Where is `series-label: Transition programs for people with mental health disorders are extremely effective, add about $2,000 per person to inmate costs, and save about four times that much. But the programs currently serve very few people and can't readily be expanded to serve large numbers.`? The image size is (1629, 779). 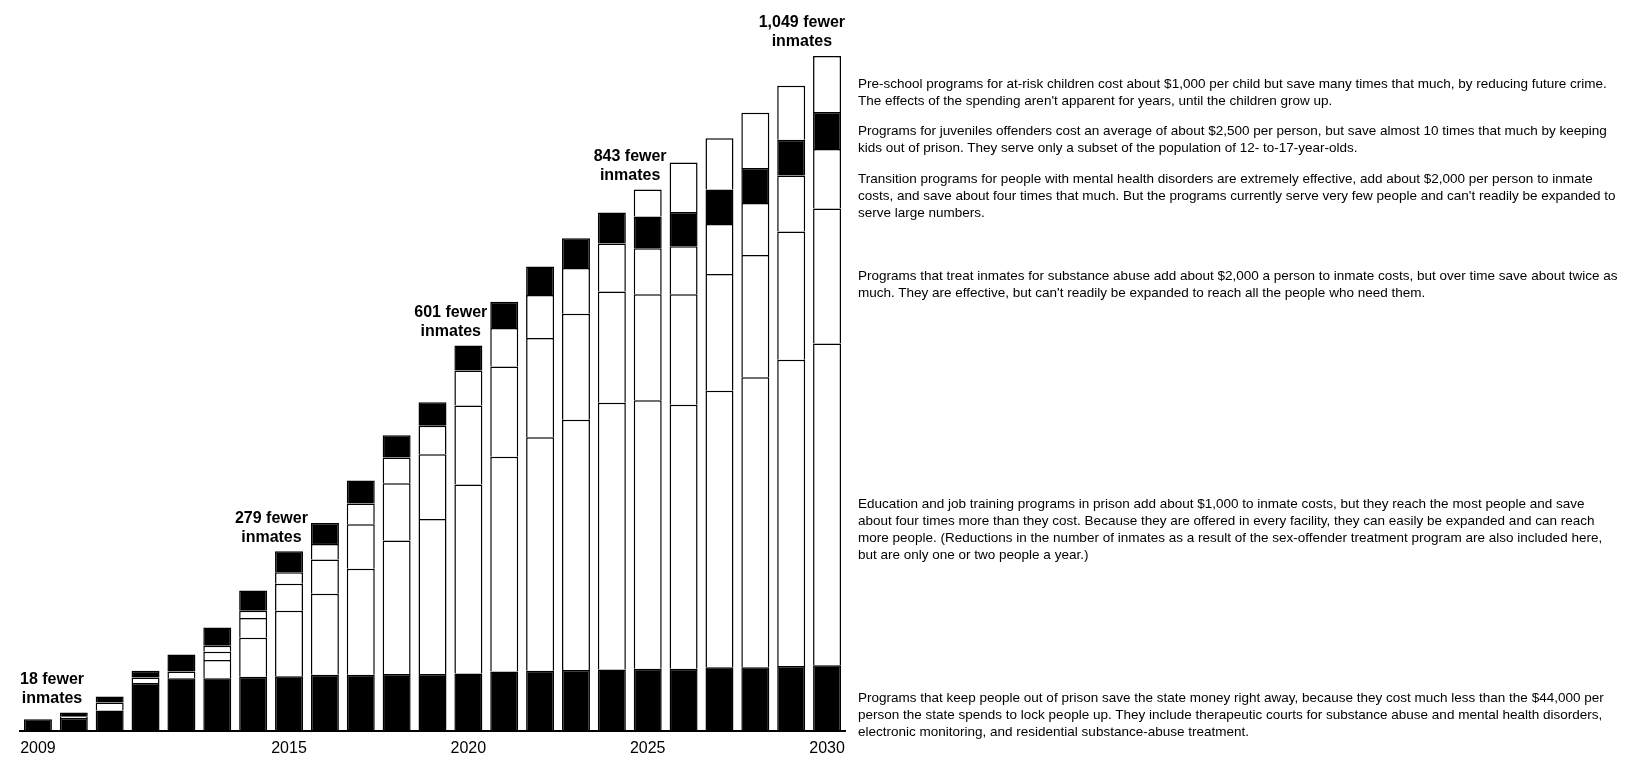 series-label: Transition programs for people with mental health disorders are extremely effective, add about $2,000 per person to inmate costs, and save about four times that much. But the programs currently serve very few people and can't readily be expanded to serve large numbers. is located at coordinates (1237, 195).